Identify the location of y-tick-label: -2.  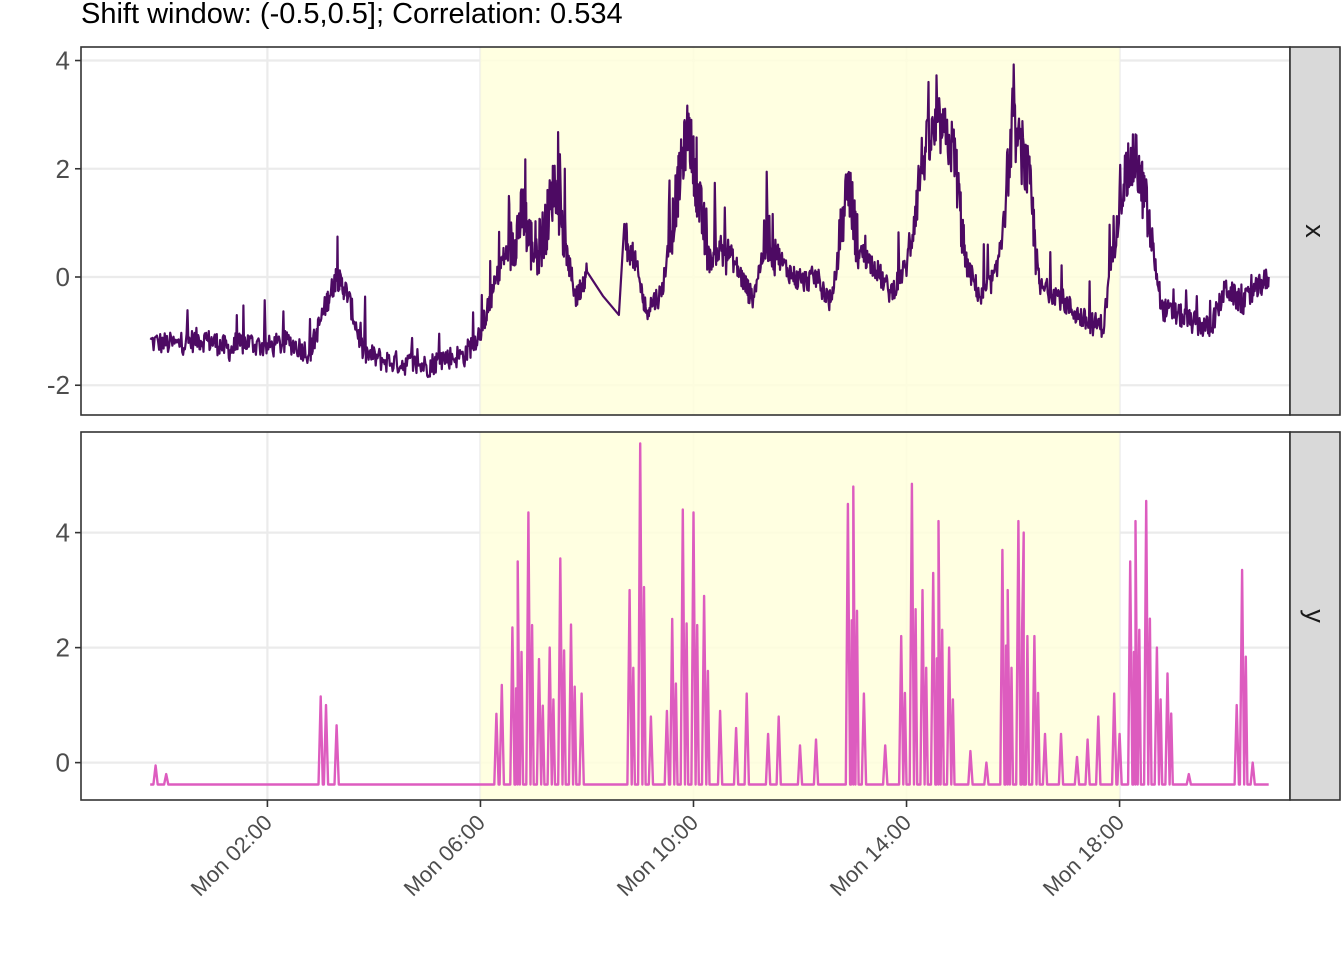
(58, 385).